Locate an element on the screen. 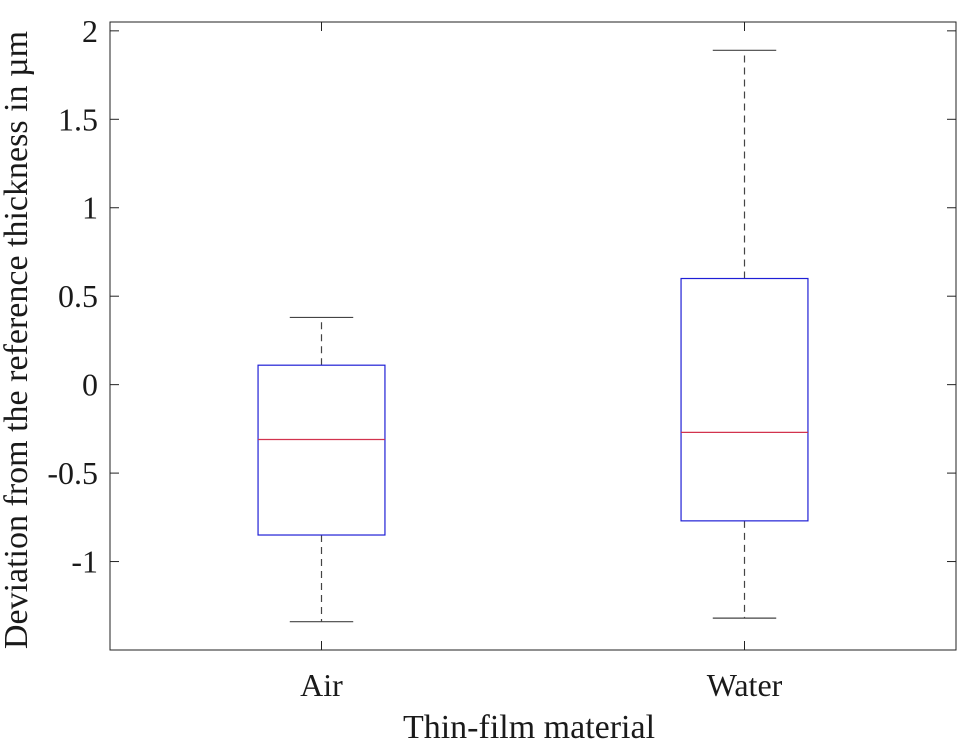  y-tick-label: -0.5 is located at coordinates (72, 473).